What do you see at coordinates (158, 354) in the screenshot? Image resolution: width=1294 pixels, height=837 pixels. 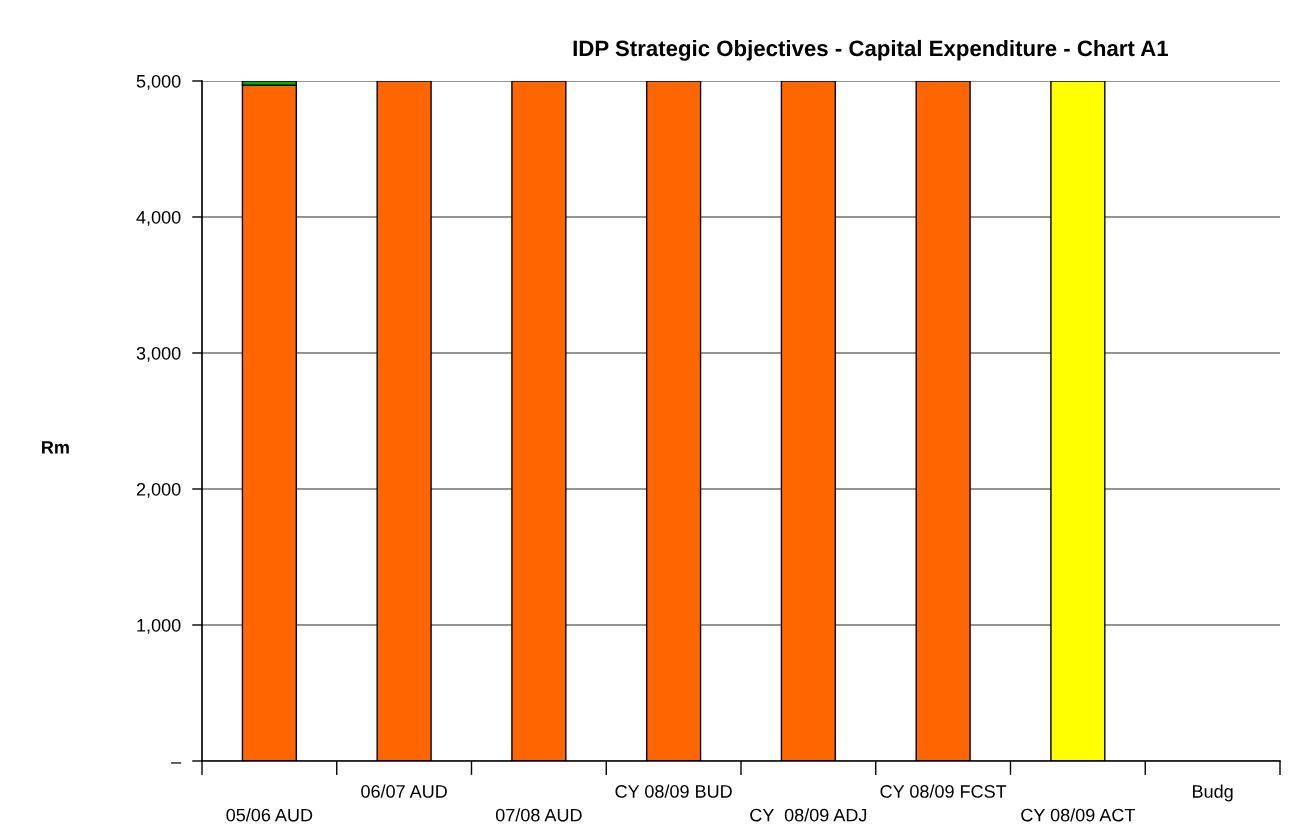 I see `y-tick-label: 3,000` at bounding box center [158, 354].